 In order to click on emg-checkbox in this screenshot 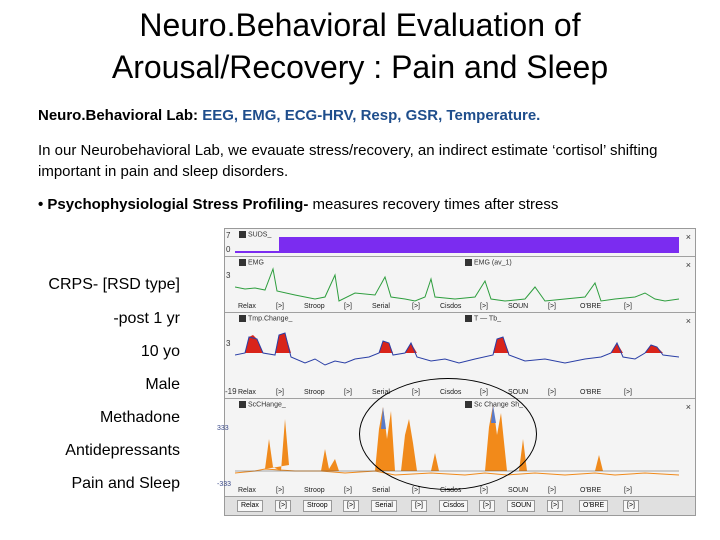, I will do `click(242, 262)`.